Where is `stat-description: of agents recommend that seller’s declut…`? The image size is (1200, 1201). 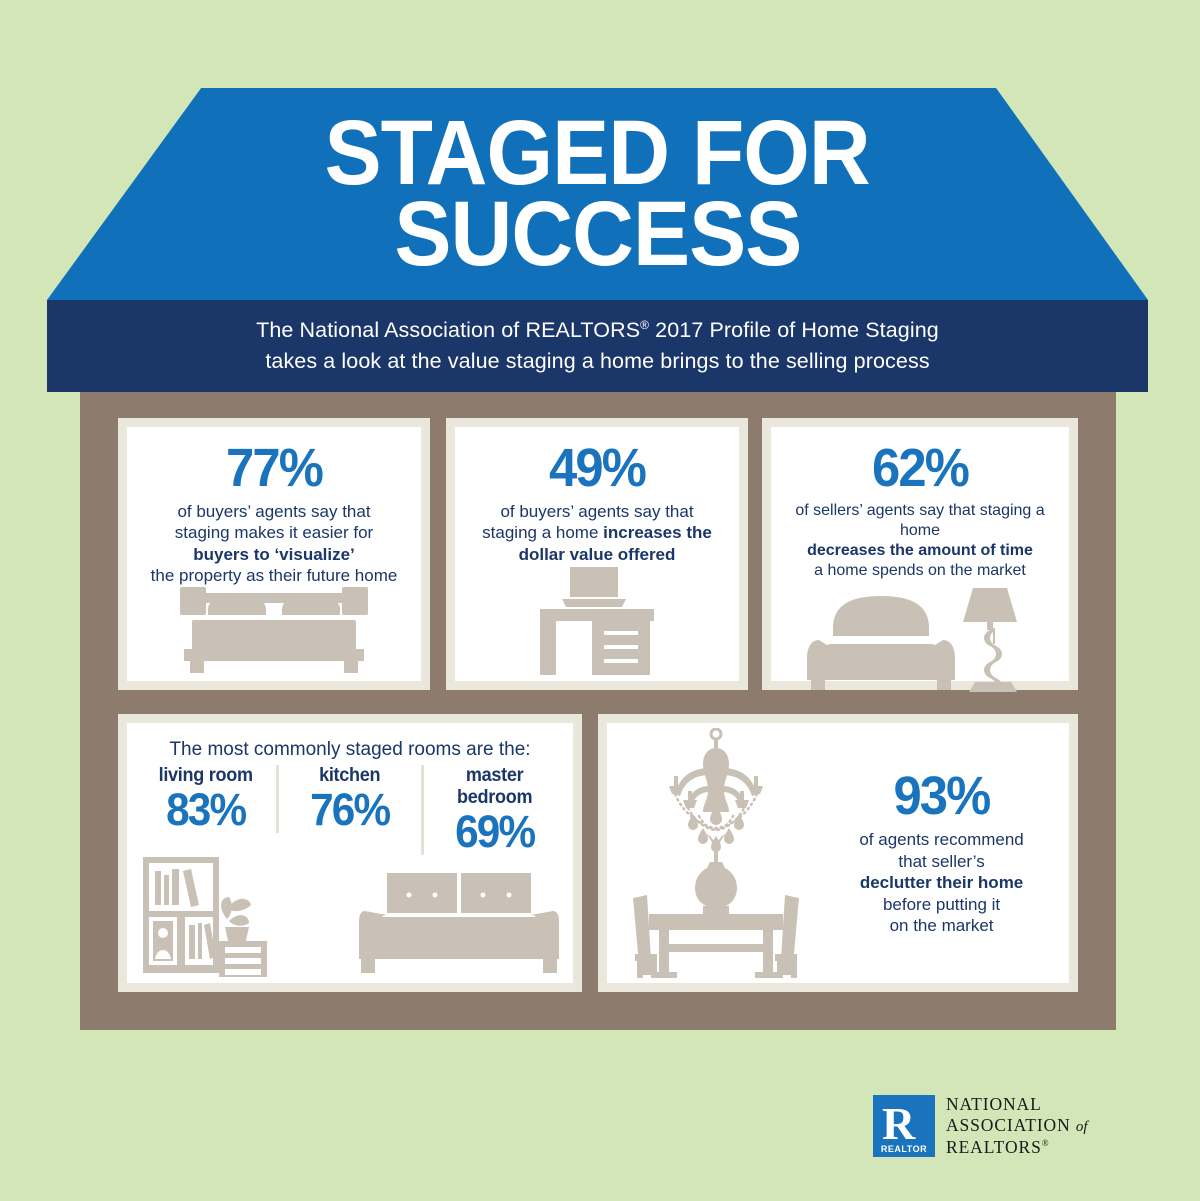 stat-description: of agents recommend that seller’s declut… is located at coordinates (941, 882).